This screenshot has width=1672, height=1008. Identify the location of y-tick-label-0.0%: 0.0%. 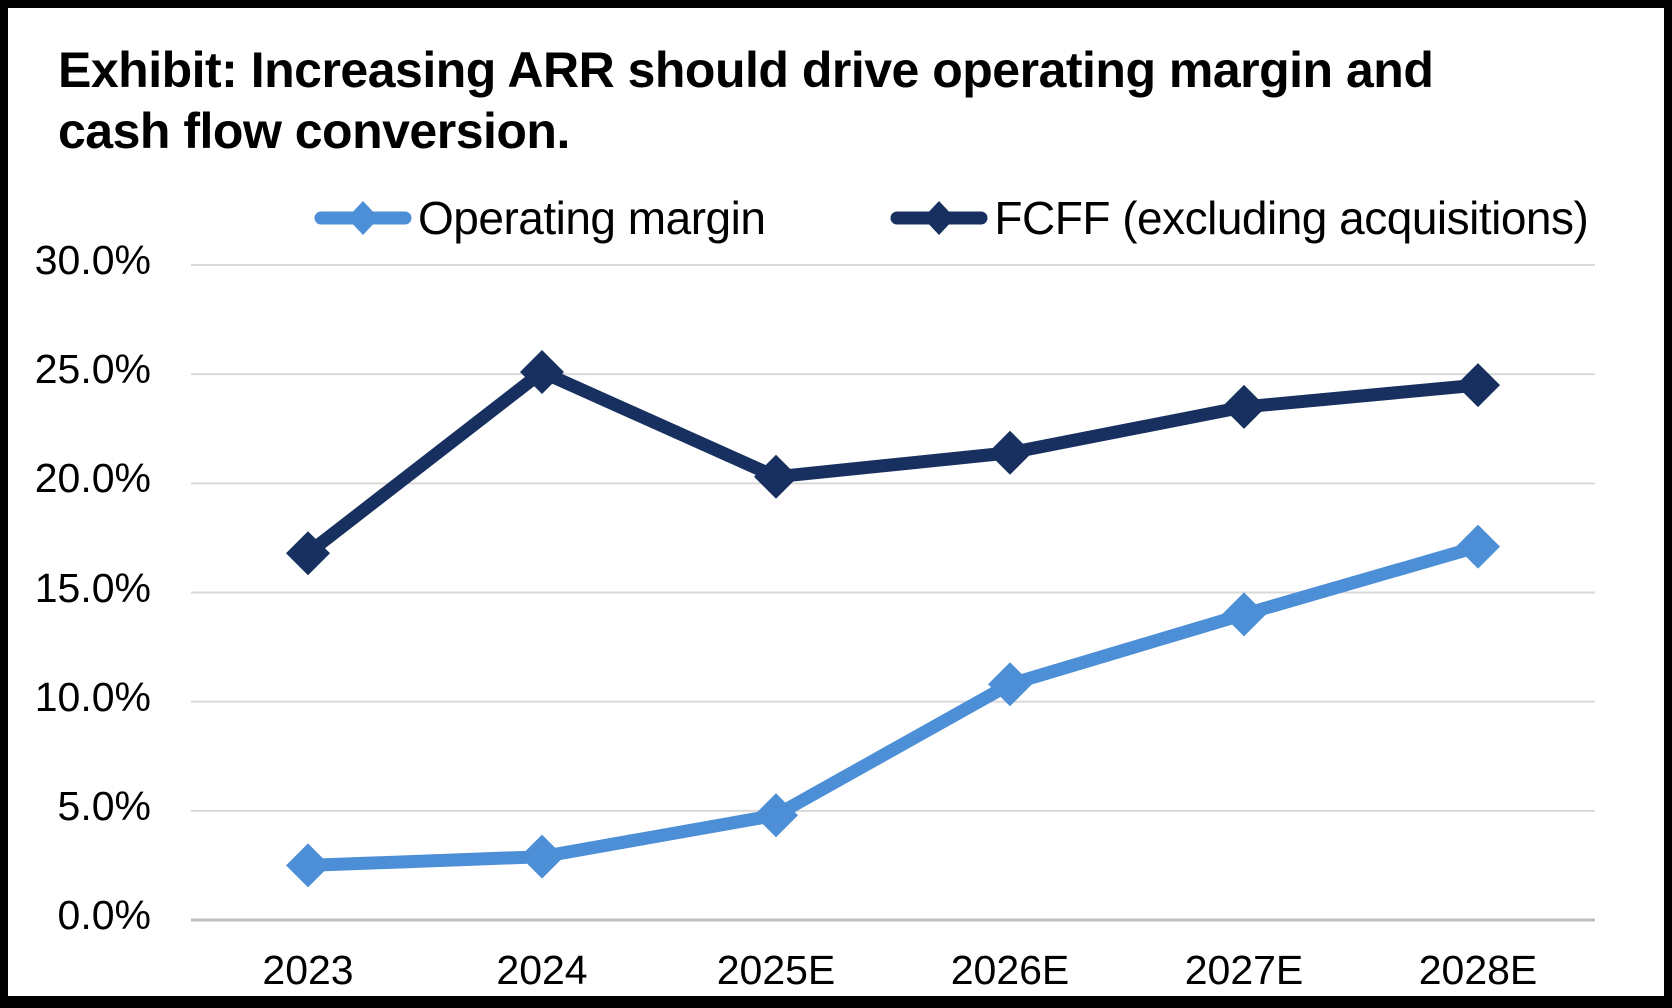
(104, 915).